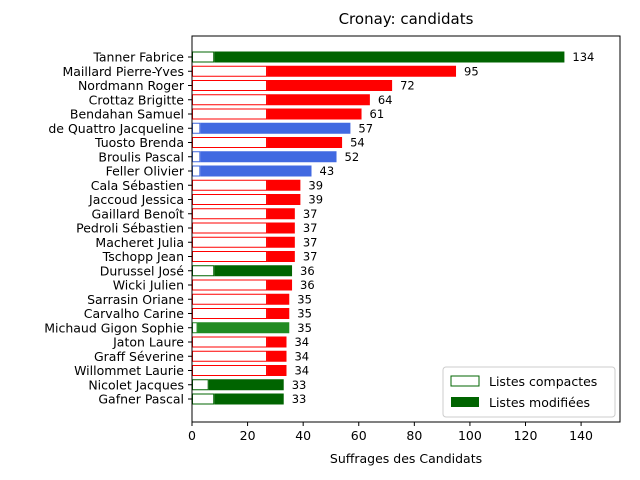 Image resolution: width=640 pixels, height=480 pixels. I want to click on y-tick-label: Tschopp Jean, so click(143, 256).